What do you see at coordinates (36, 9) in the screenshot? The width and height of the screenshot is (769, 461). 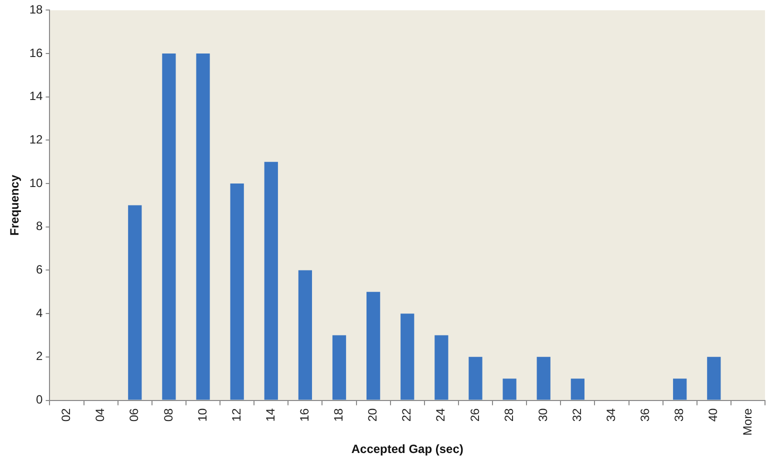 I see `y-tick-label: 18` at bounding box center [36, 9].